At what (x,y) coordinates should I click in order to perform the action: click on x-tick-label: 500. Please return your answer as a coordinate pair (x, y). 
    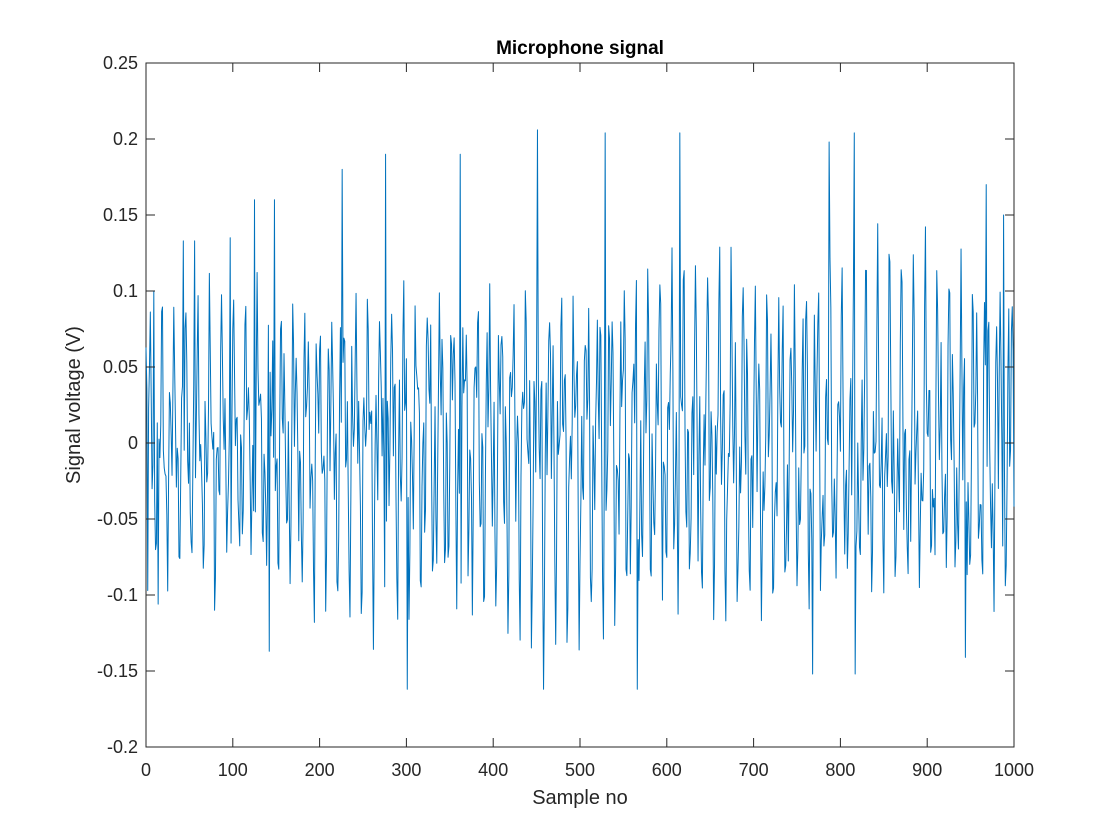
    Looking at the image, I should click on (580, 770).